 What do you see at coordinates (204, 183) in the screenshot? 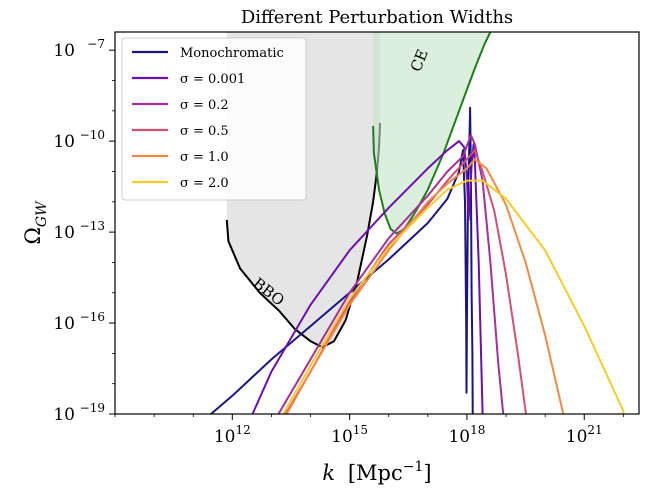
I see `legend-label-5: σ = 2.0` at bounding box center [204, 183].